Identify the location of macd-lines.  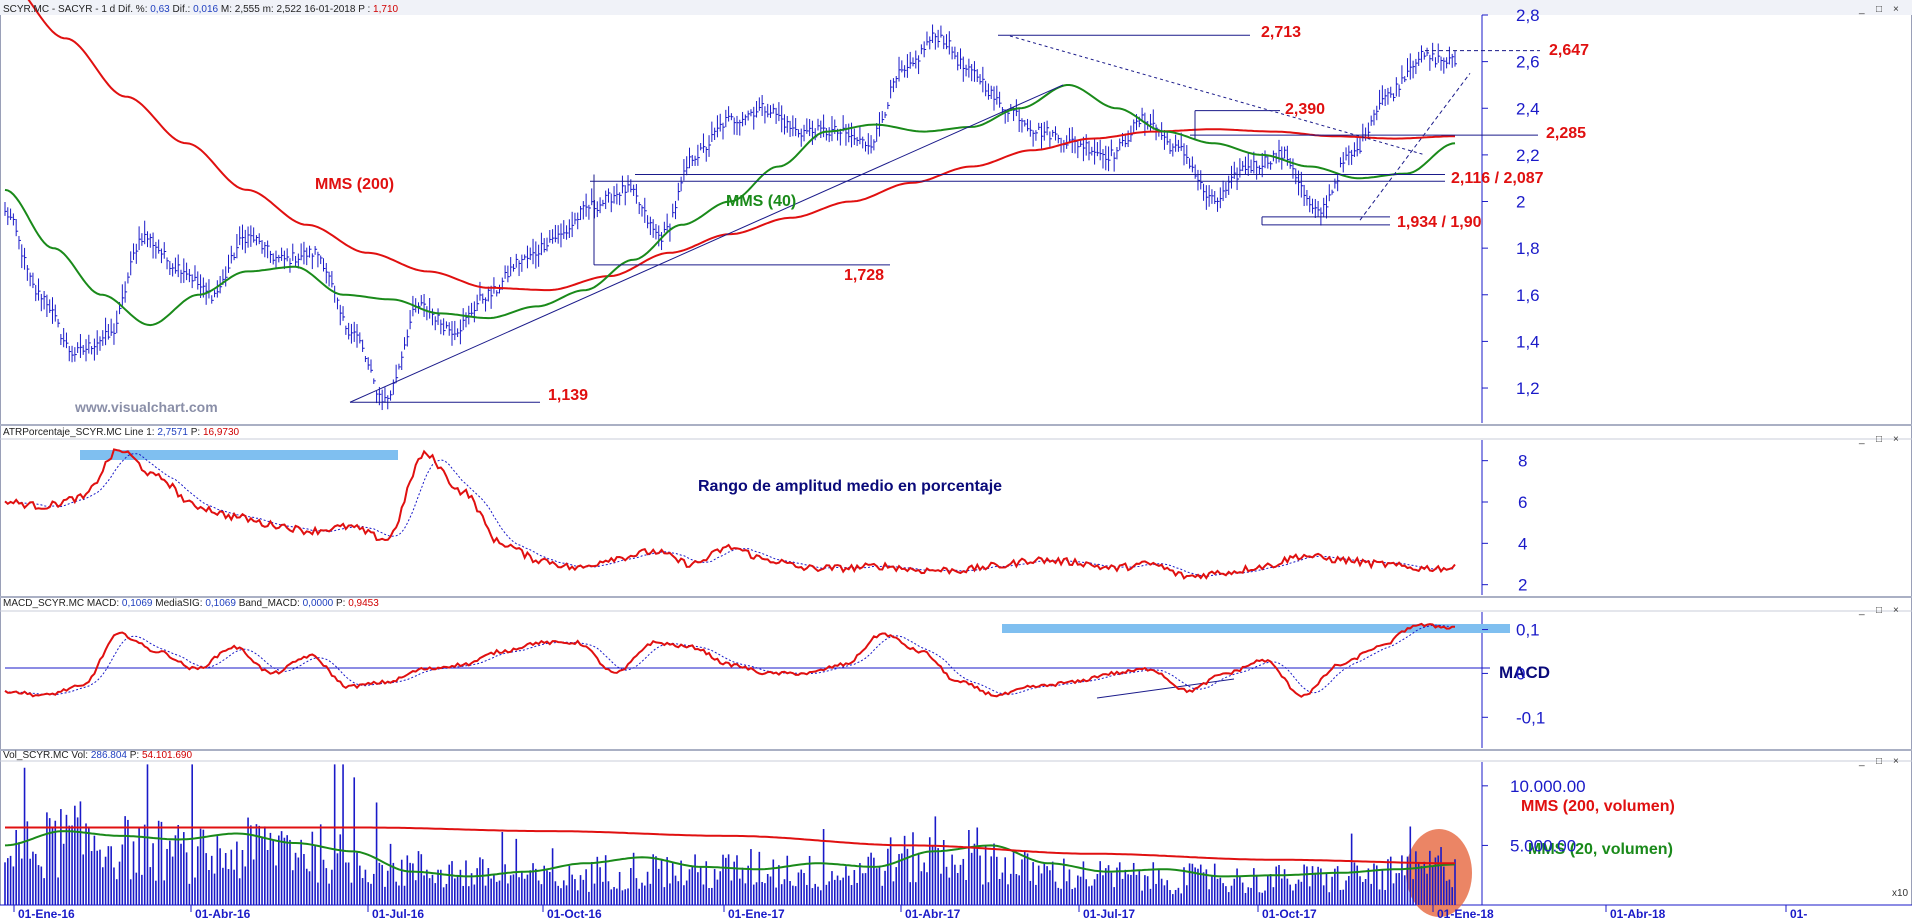
(730, 660).